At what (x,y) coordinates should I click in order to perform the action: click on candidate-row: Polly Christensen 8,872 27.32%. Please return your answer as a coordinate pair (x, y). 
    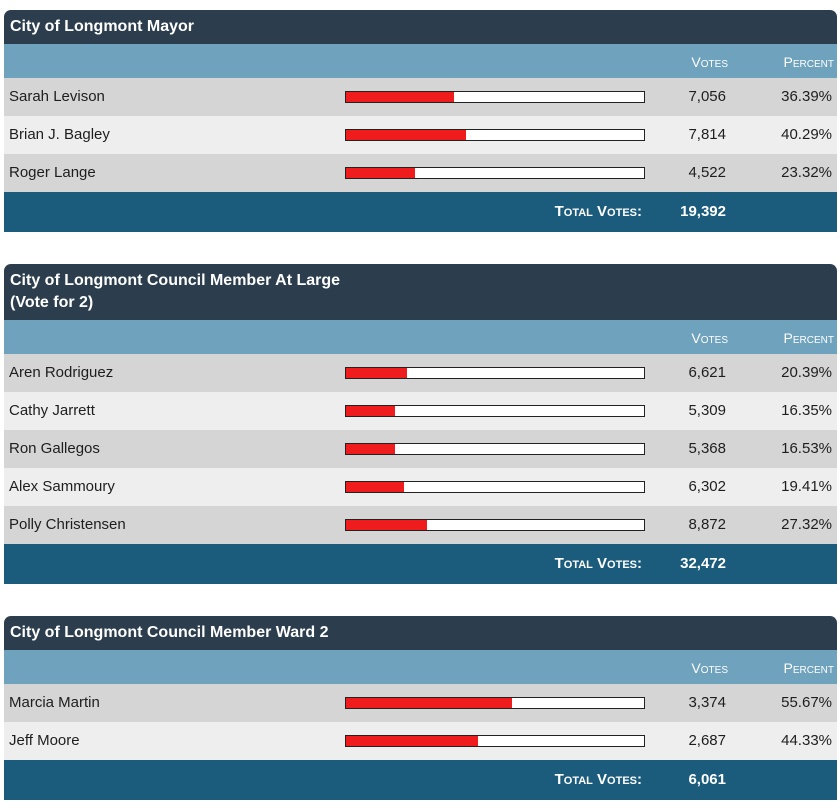
    Looking at the image, I should click on (420, 525).